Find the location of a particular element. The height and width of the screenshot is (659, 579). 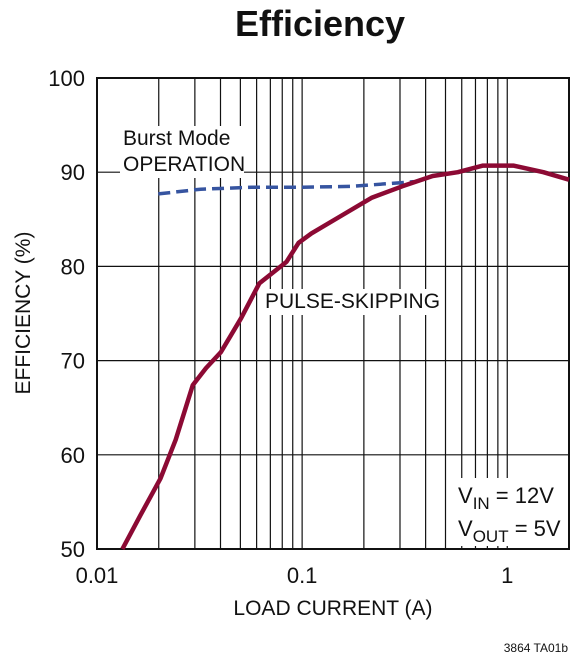

x-tick-label: 0.1 is located at coordinates (302, 575).